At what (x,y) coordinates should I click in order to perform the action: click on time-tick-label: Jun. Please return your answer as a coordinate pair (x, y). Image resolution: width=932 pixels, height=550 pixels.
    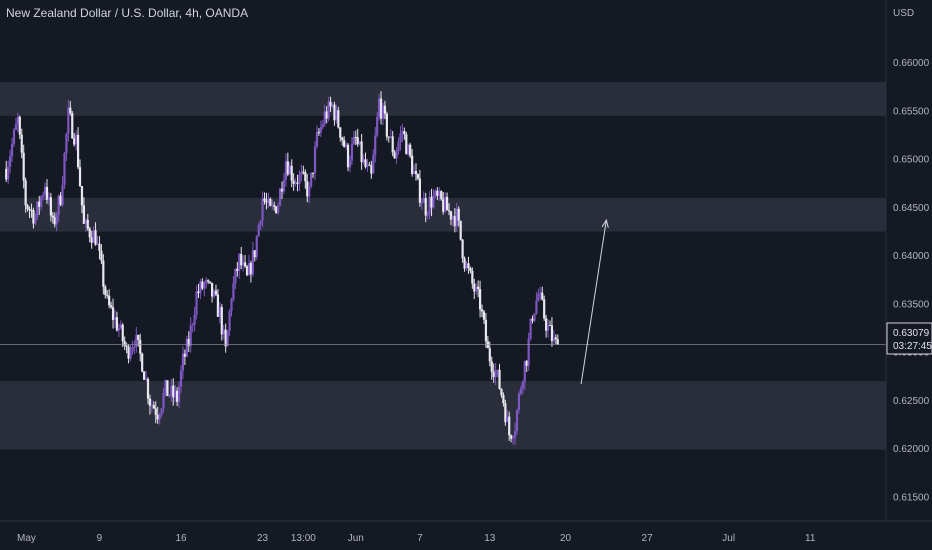
    Looking at the image, I should click on (356, 538).